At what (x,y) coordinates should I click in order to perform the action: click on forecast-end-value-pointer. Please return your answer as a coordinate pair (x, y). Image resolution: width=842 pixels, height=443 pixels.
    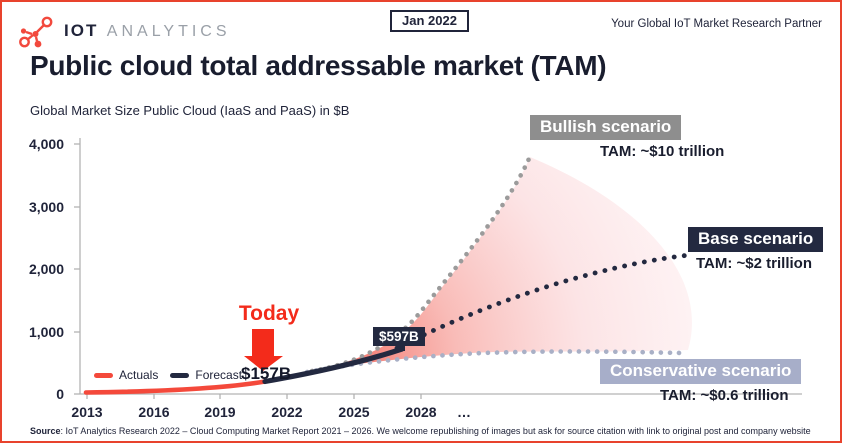
    Looking at the image, I should click on (400, 348).